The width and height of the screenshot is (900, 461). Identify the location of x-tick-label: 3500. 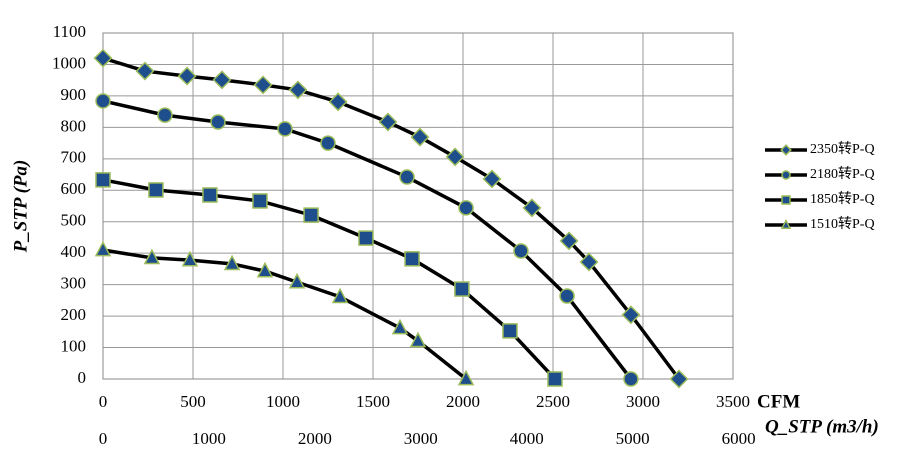
(733, 401).